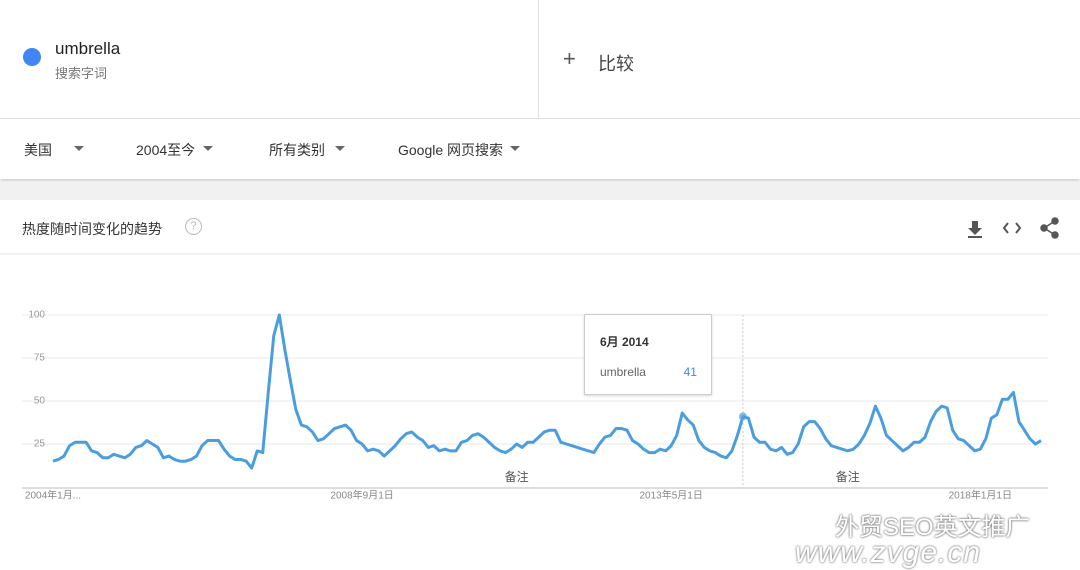 This screenshot has width=1080, height=570. What do you see at coordinates (742, 416) in the screenshot?
I see `hover-point` at bounding box center [742, 416].